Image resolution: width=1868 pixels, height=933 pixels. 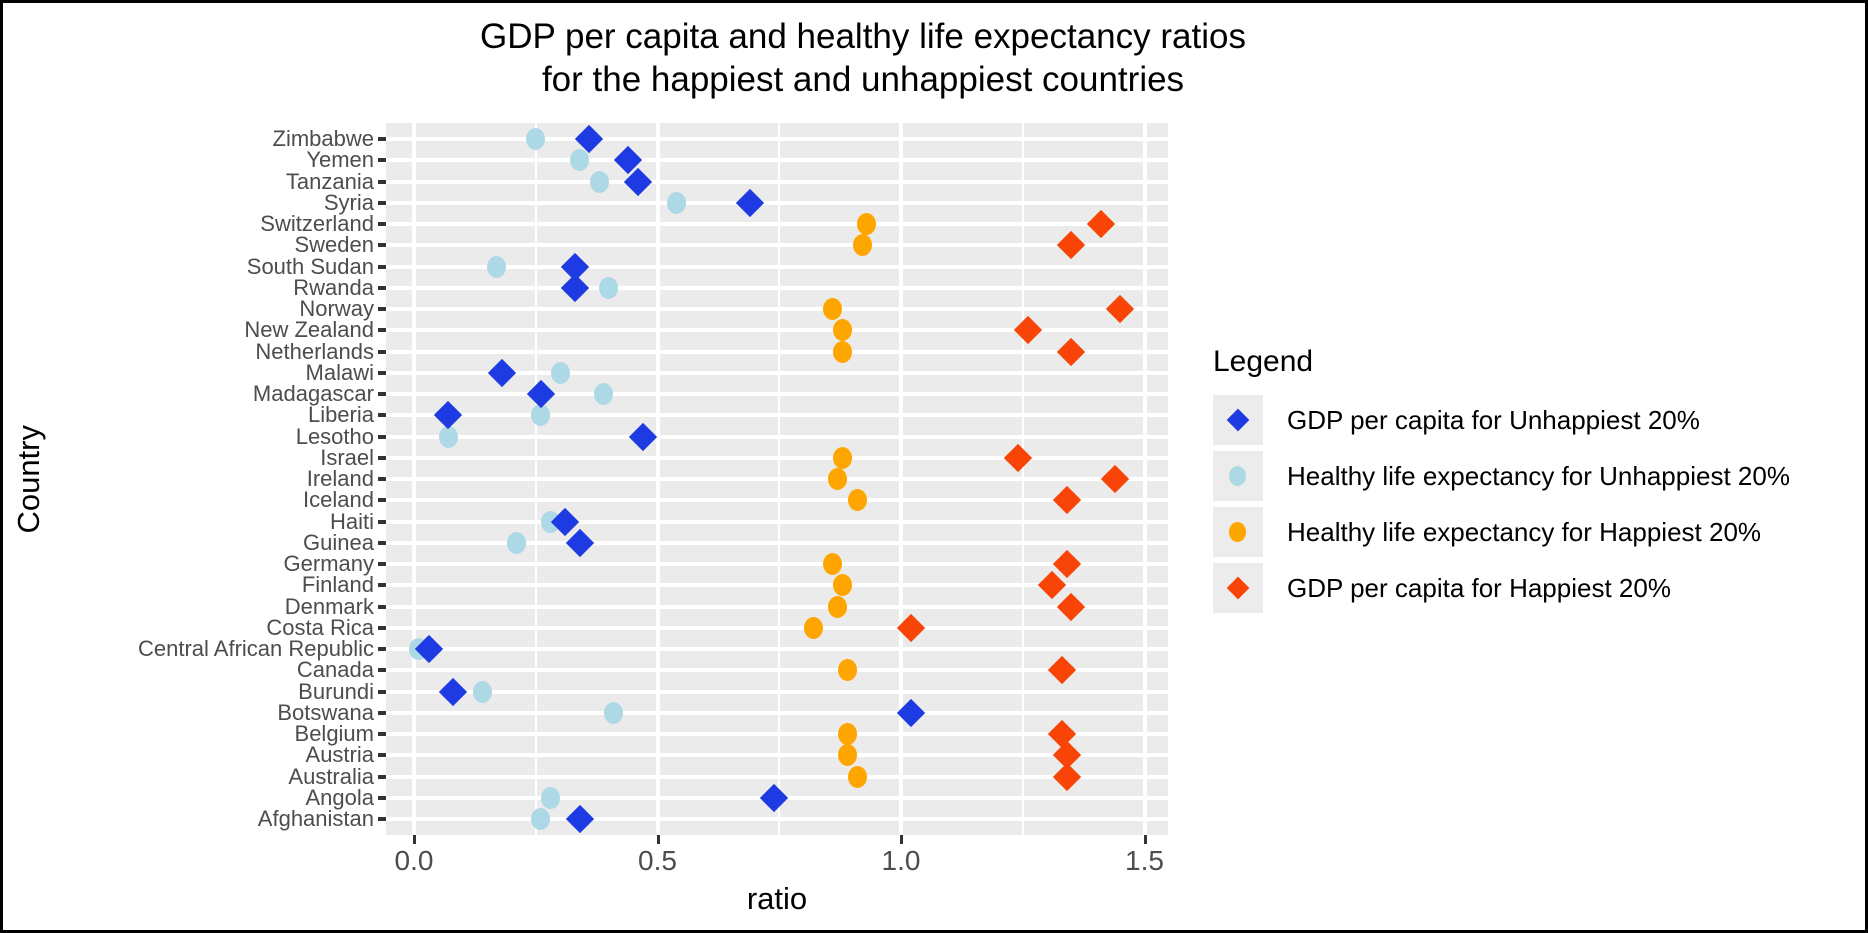 I want to click on y-tick-label: Botswana, so click(x=325, y=712).